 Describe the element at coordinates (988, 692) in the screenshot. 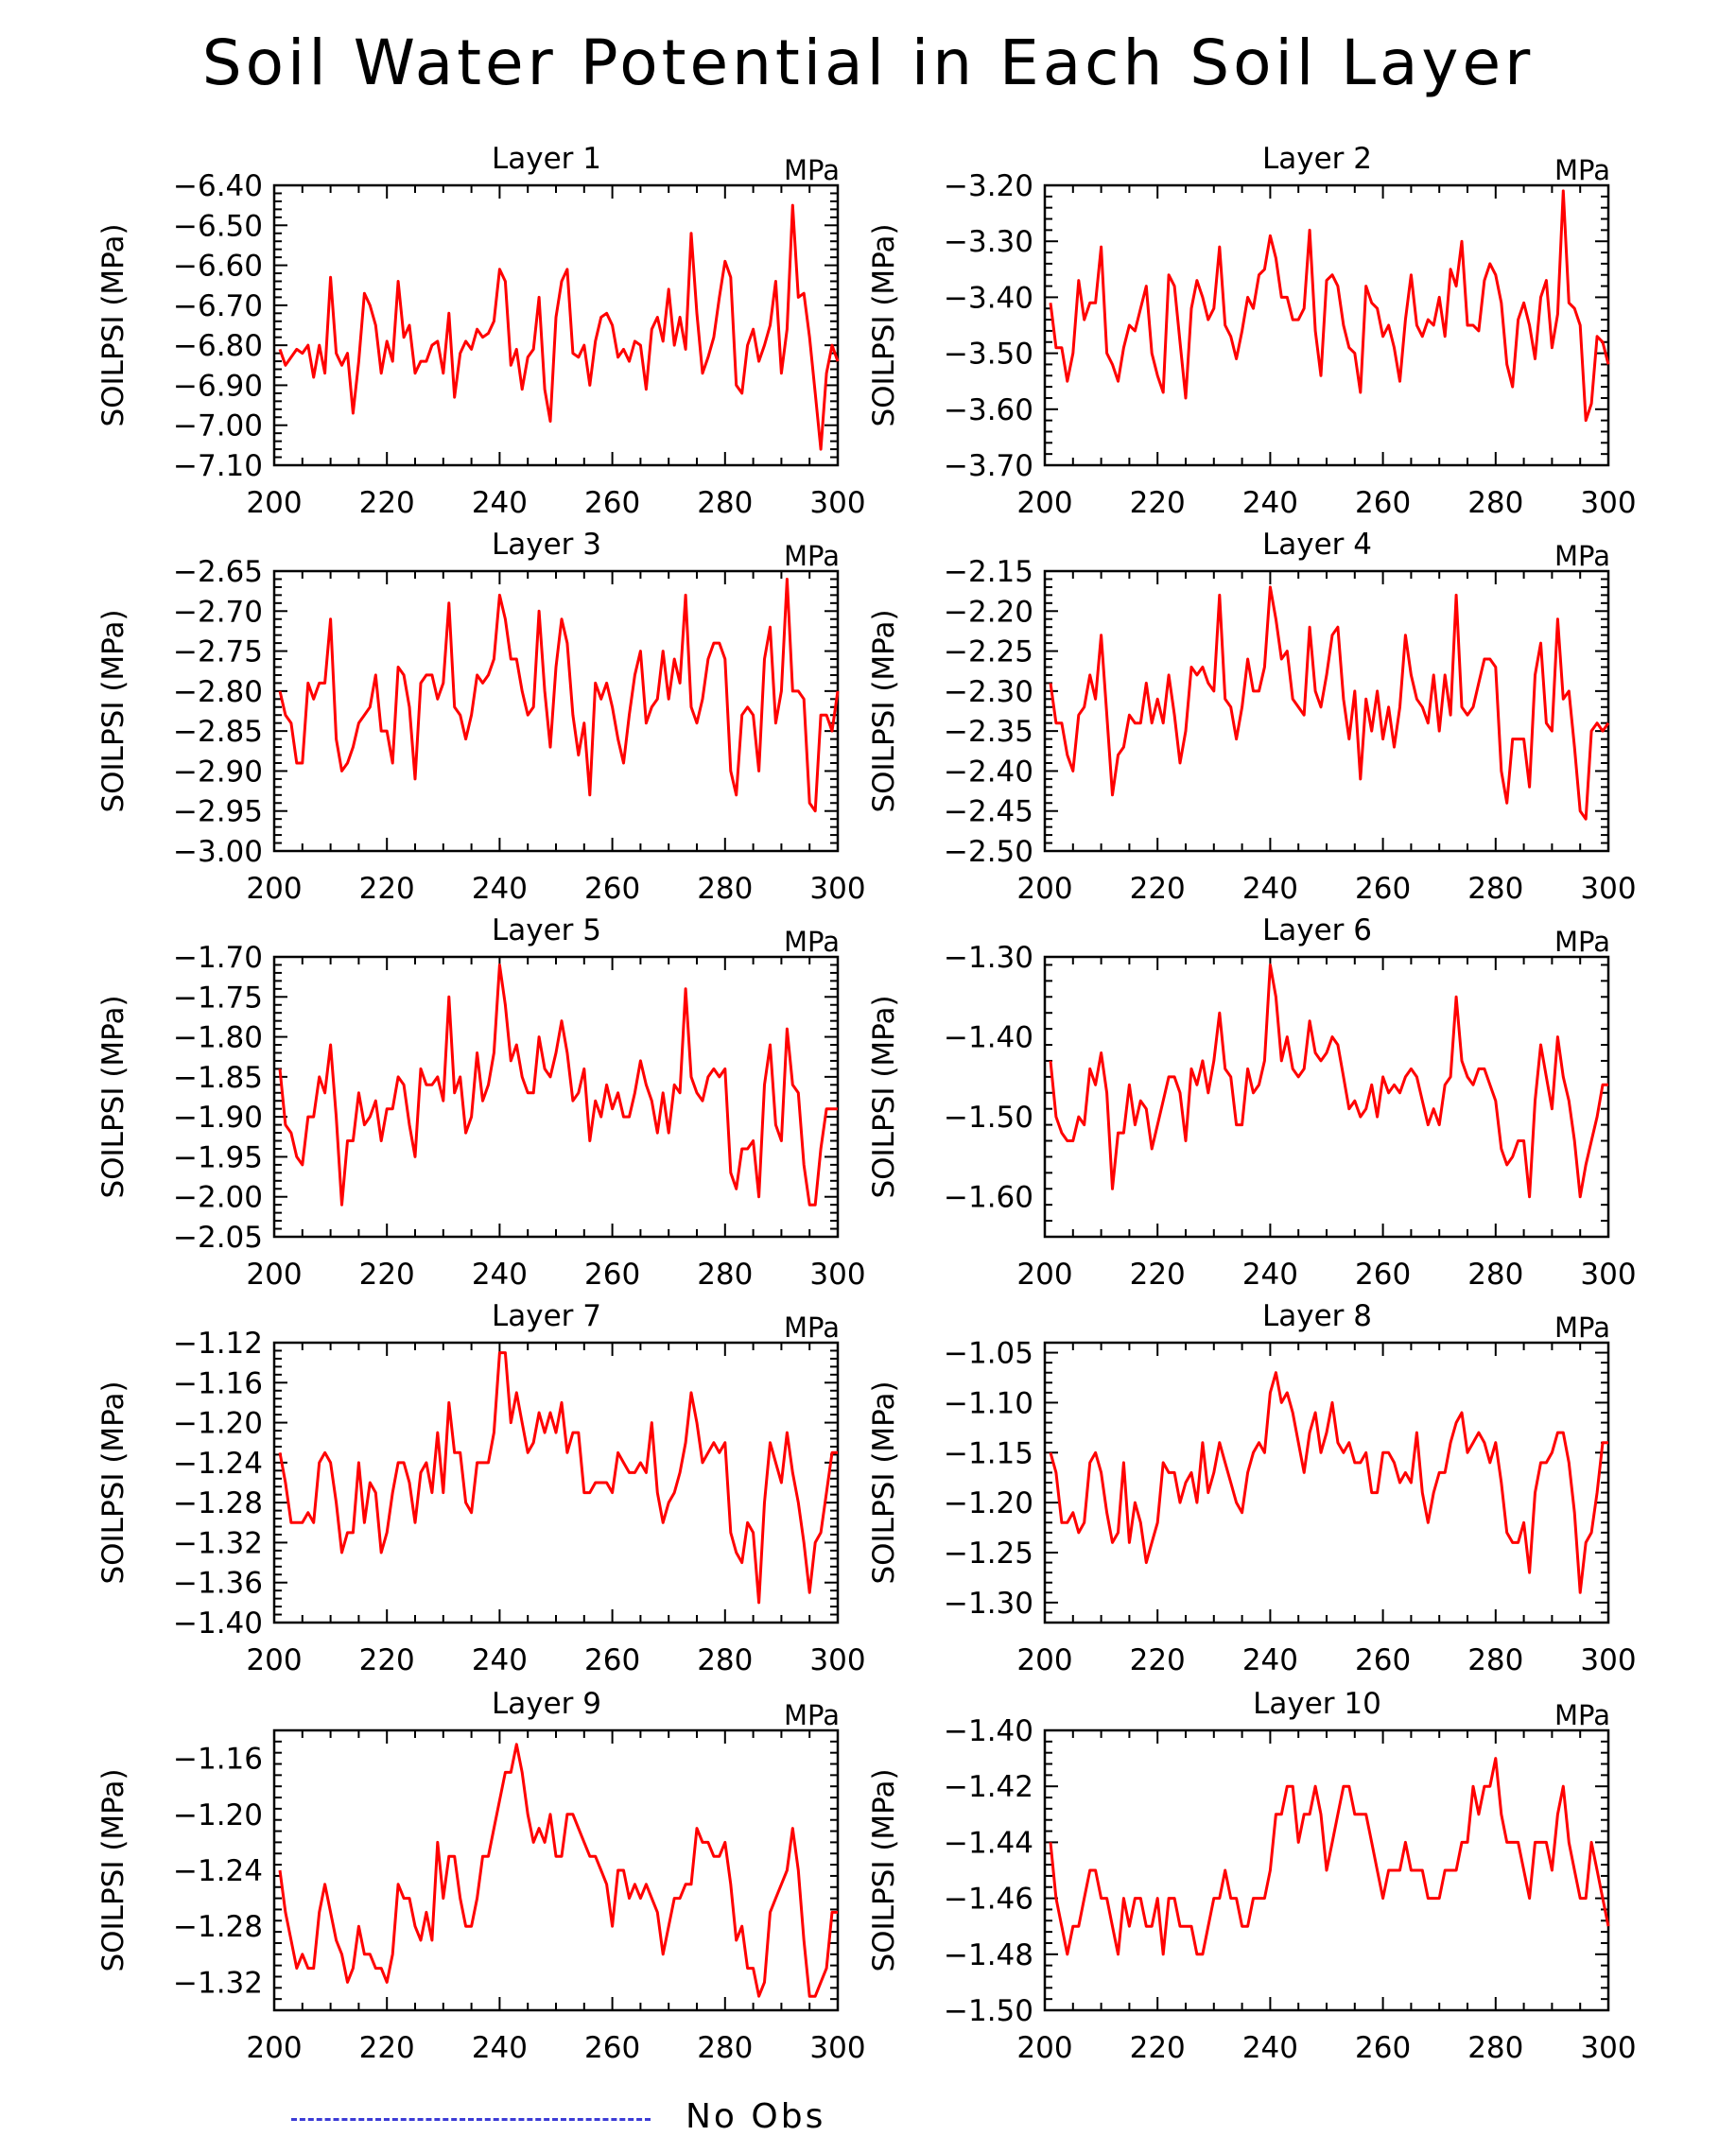

I see `panel-4-ytick-label: −2.30` at that location.